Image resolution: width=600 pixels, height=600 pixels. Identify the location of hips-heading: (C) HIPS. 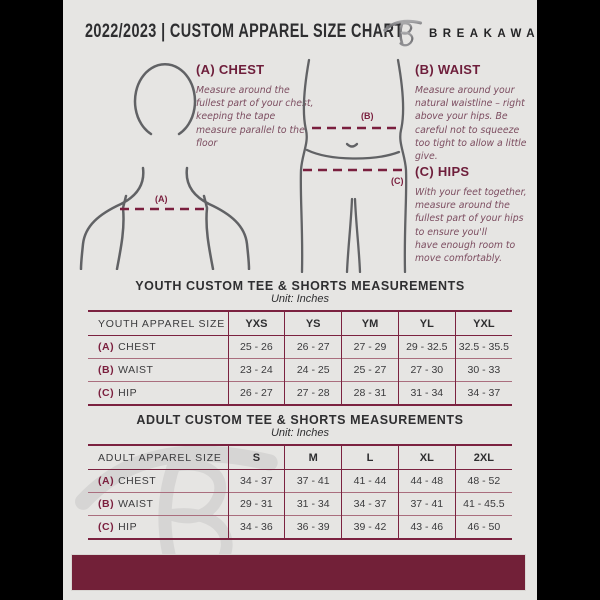
(442, 171).